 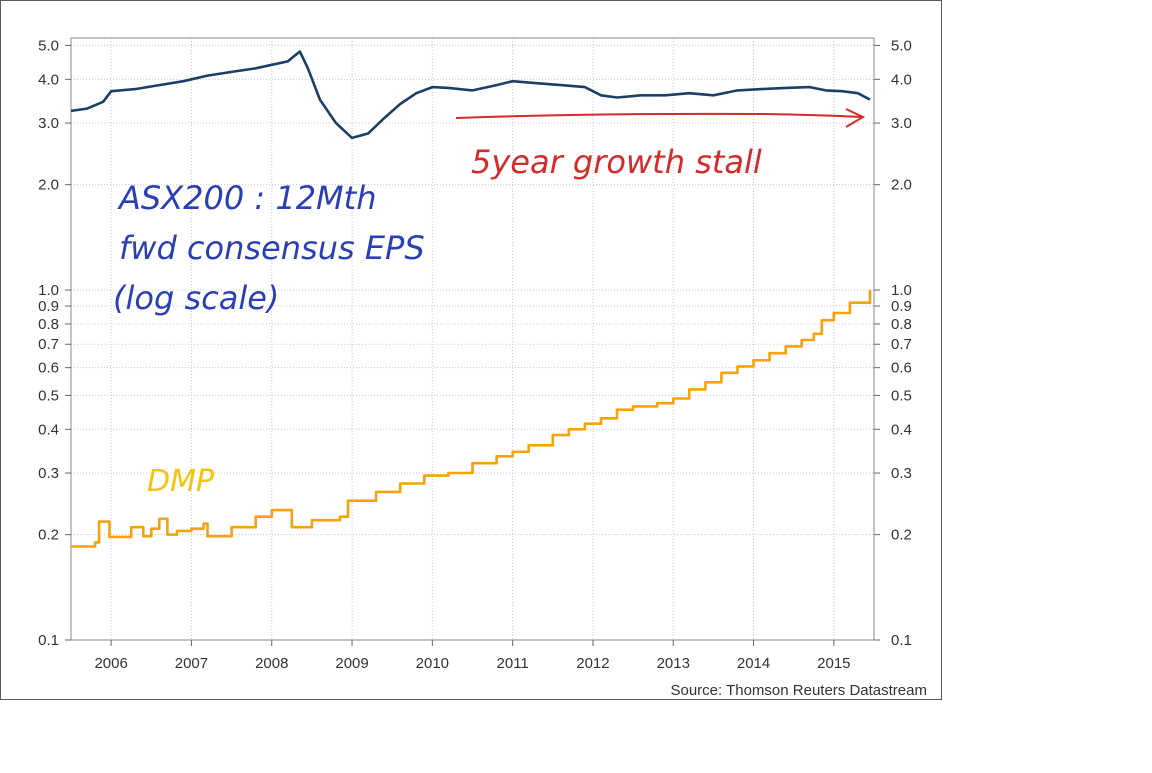 I want to click on asx-annotation-line-2: fwd consensus EPS, so click(x=272, y=248).